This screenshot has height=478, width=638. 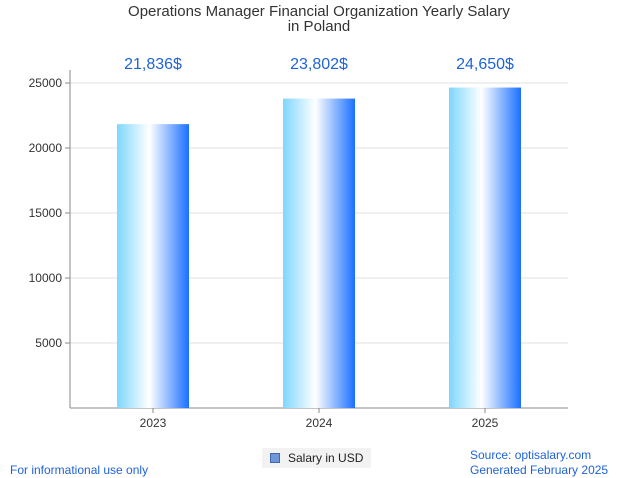 I want to click on legend: Salary in USD, so click(x=317, y=458).